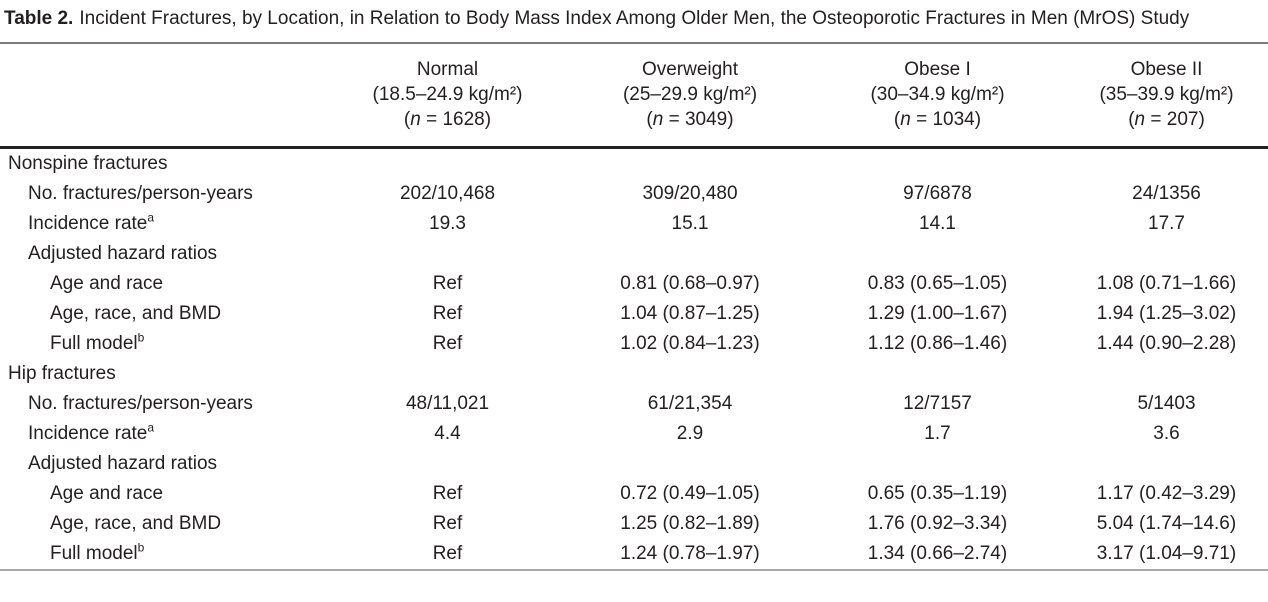  Describe the element at coordinates (140, 403) in the screenshot. I see `row-label-text: No. fractures/person-years` at that location.